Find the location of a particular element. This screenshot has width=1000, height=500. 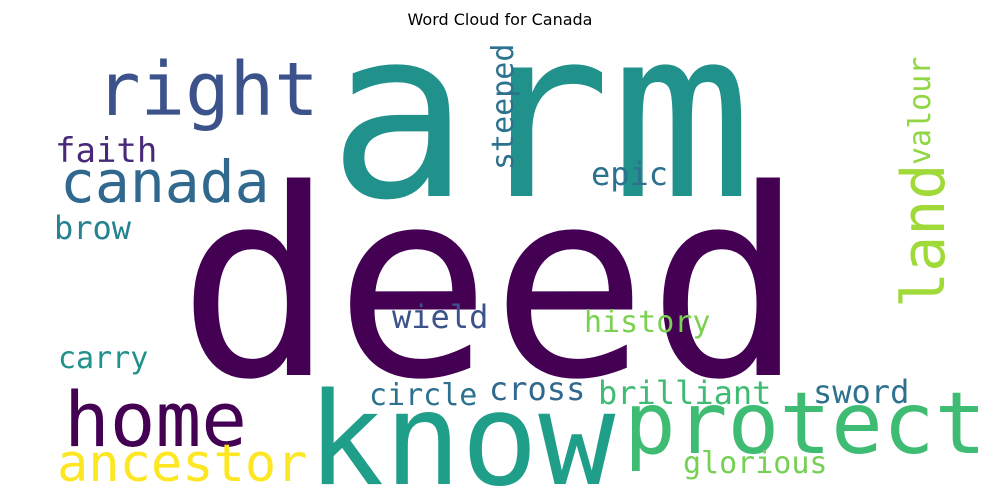

word-cross: cross is located at coordinates (537, 389).